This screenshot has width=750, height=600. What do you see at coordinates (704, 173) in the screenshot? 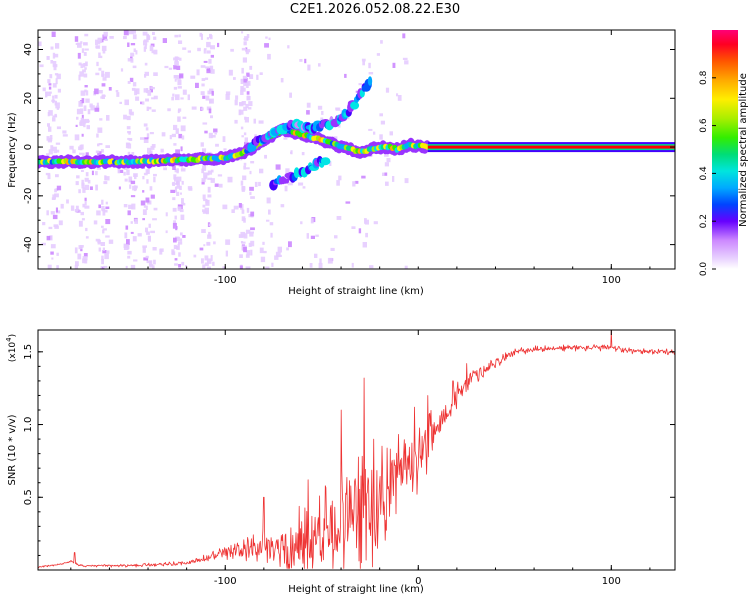
I see `colorbar-tick-label: 0.4` at bounding box center [704, 173].